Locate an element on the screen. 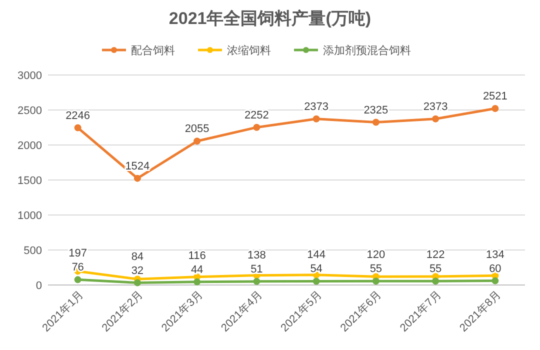 This screenshot has width=540, height=350. legend-item: 配合饲料 is located at coordinates (138, 51).